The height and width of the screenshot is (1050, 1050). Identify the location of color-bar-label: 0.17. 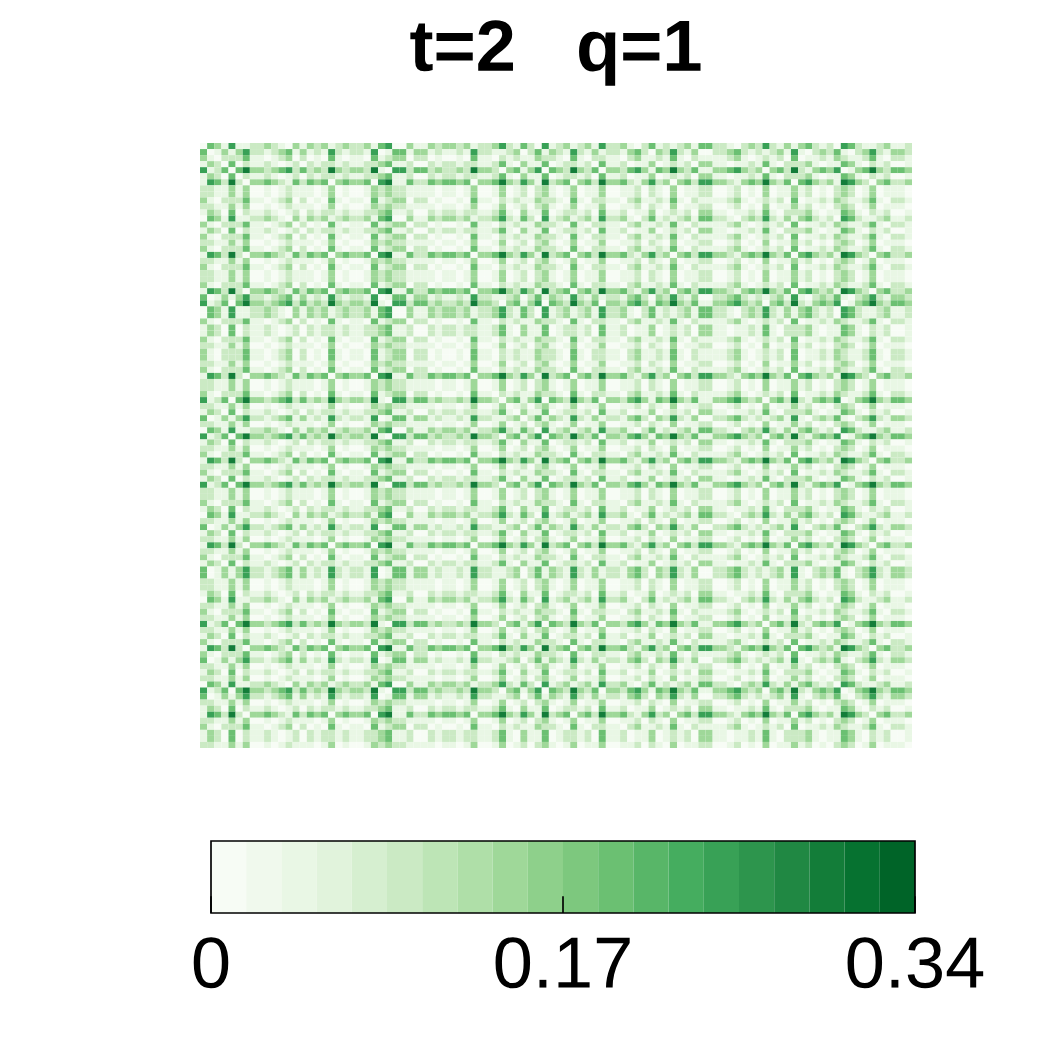
(562, 963).